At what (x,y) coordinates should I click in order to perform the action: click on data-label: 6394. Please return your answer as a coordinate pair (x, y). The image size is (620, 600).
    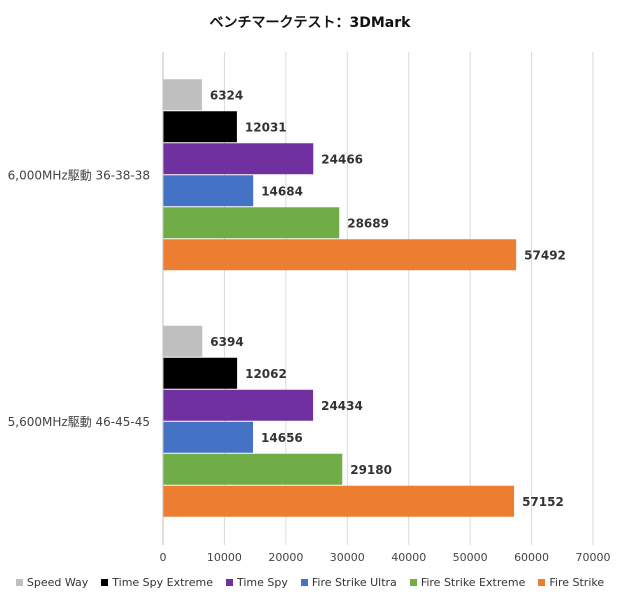
    Looking at the image, I should click on (226, 342).